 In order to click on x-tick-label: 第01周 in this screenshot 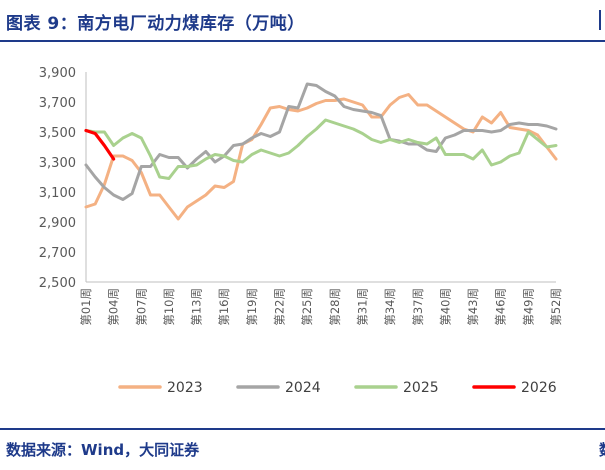, I will do `click(86, 307)`.